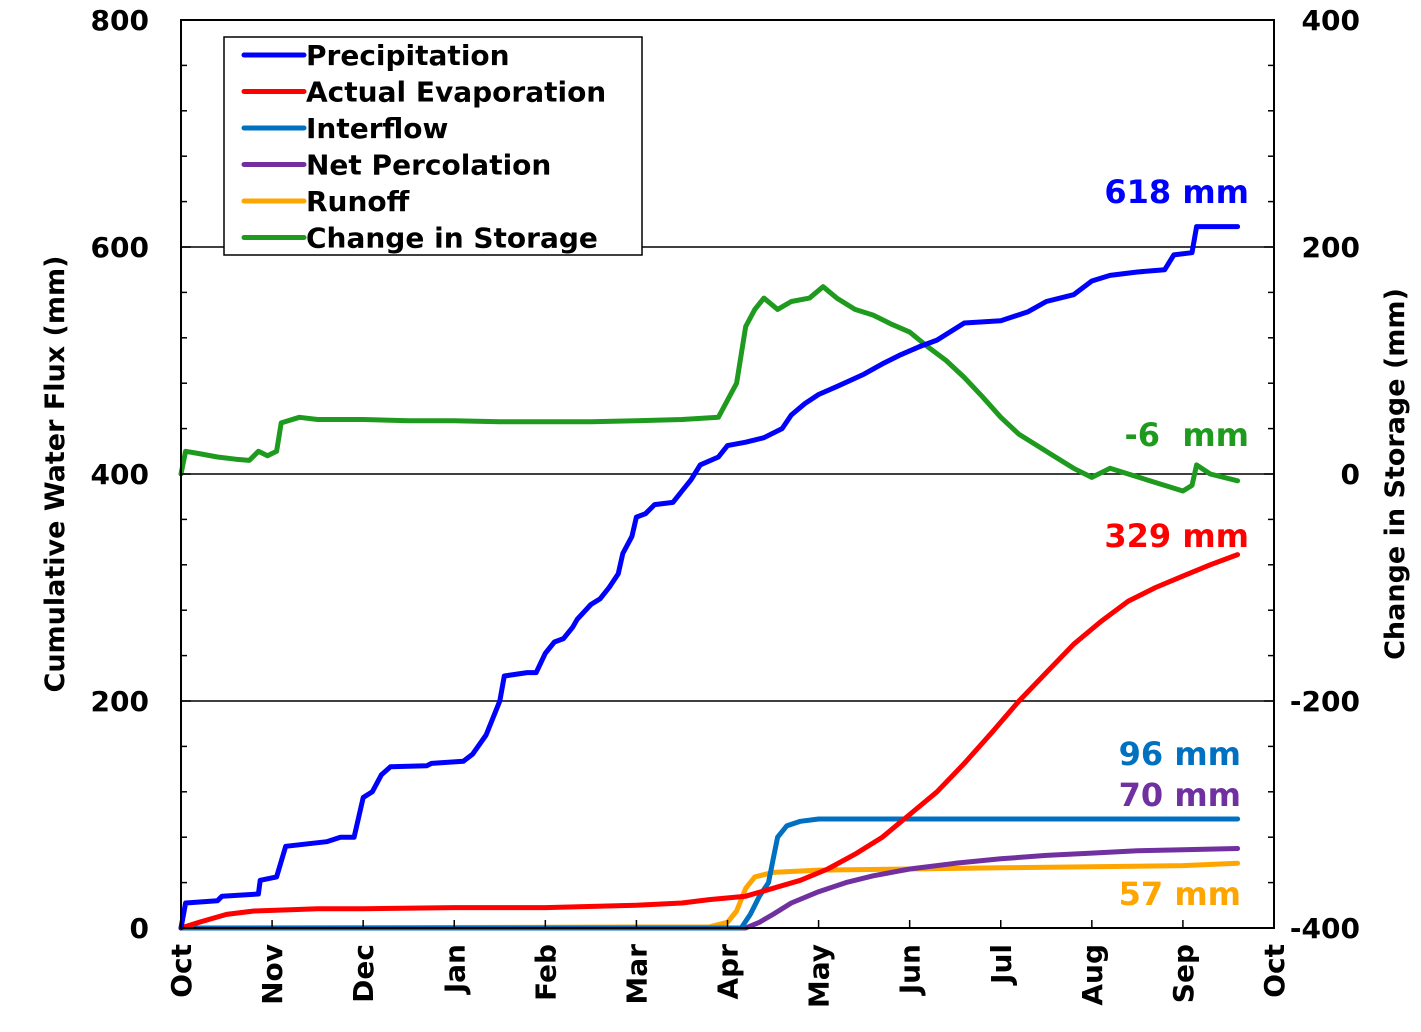 This screenshot has width=1421, height=1032. Describe the element at coordinates (272, 974) in the screenshot. I see `x-tick-label: Nov` at that location.